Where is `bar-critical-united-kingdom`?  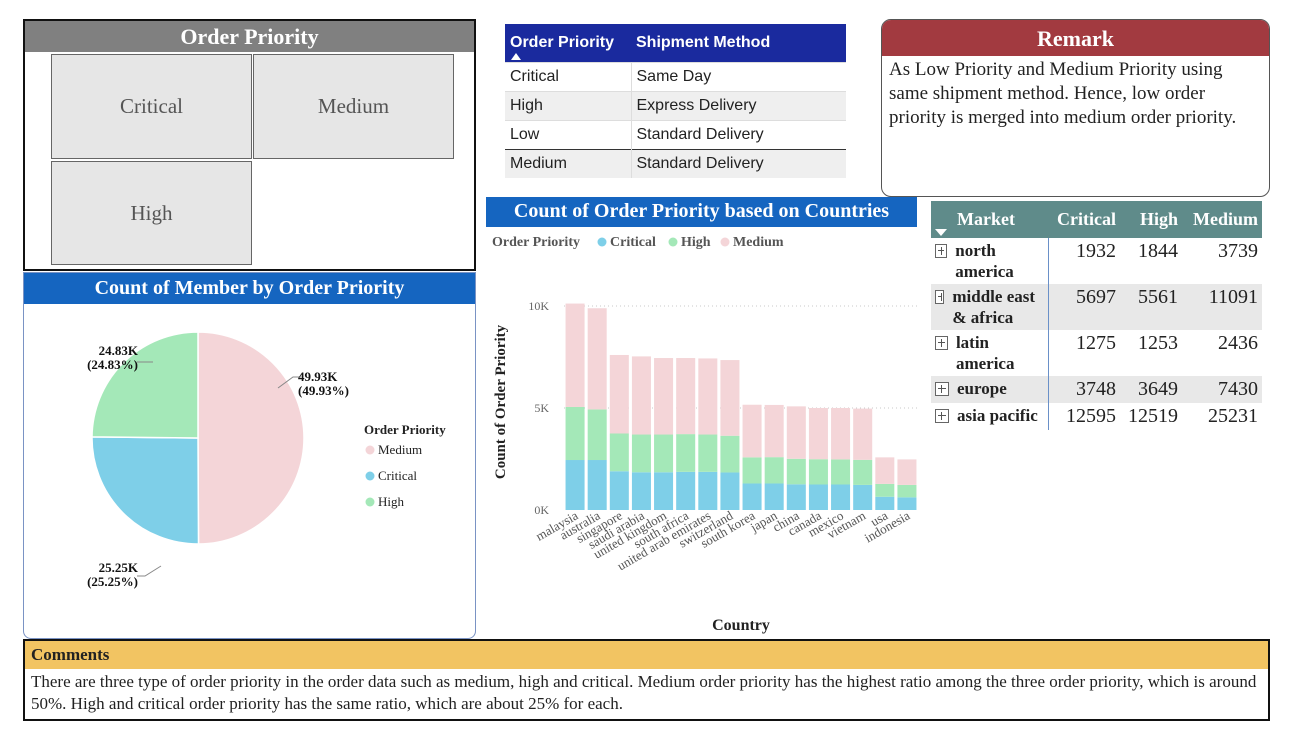 bar-critical-united-kingdom is located at coordinates (664, 491).